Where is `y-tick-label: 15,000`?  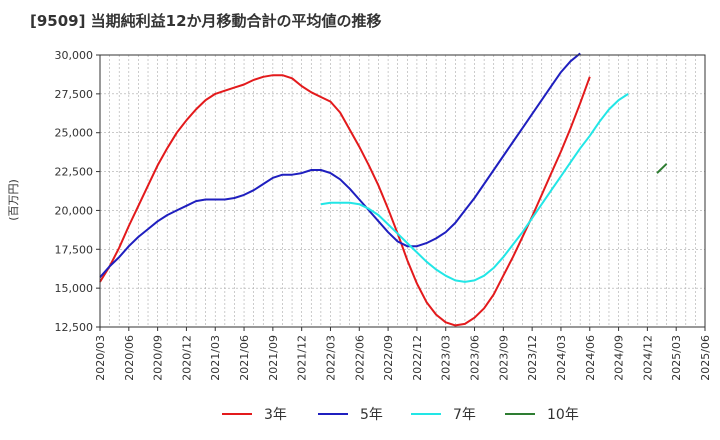
y-tick-label: 15,000 is located at coordinates (74, 288).